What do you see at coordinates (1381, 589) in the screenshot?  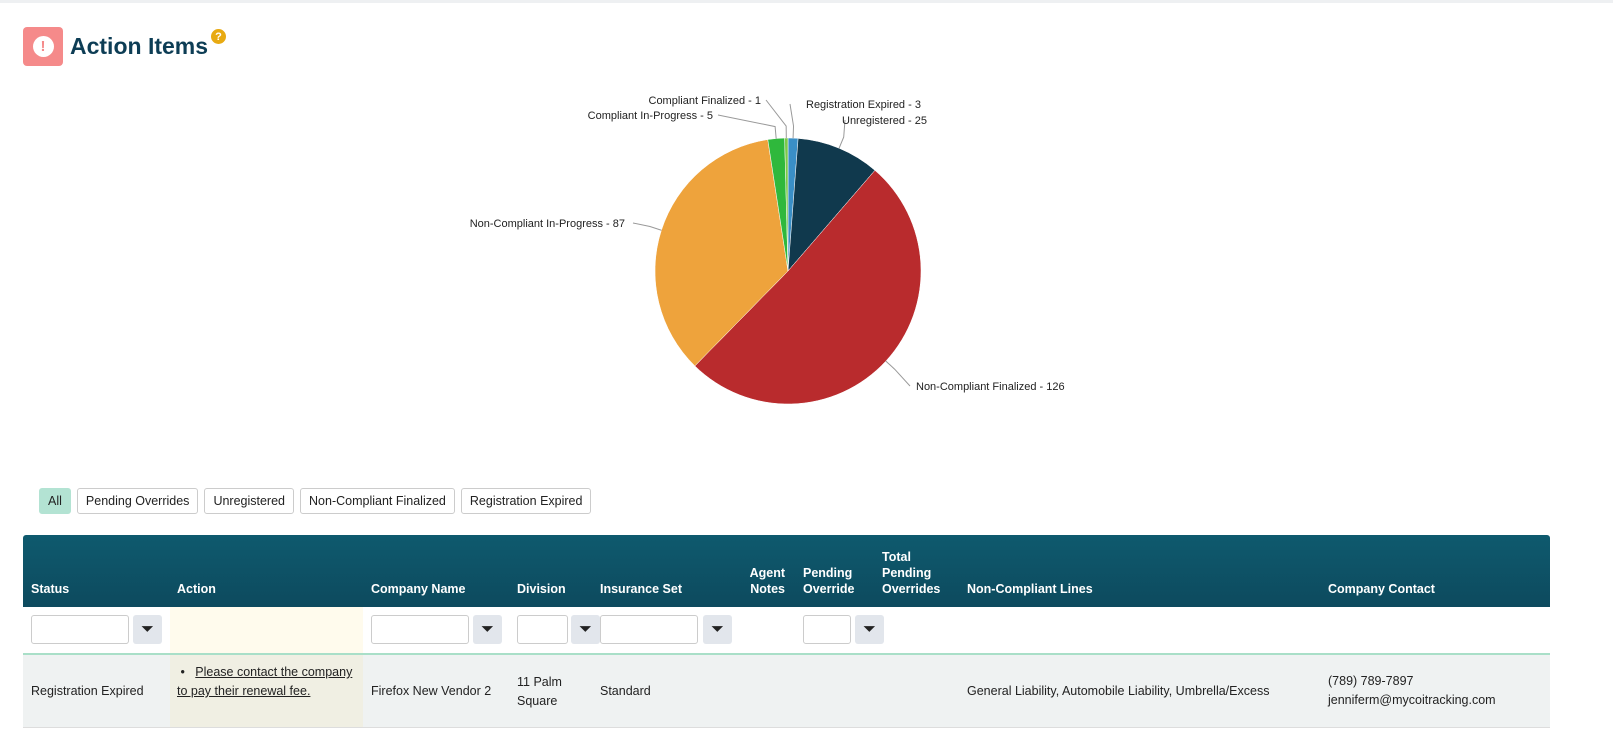 I see `col-company-contact: Company Contact` at bounding box center [1381, 589].